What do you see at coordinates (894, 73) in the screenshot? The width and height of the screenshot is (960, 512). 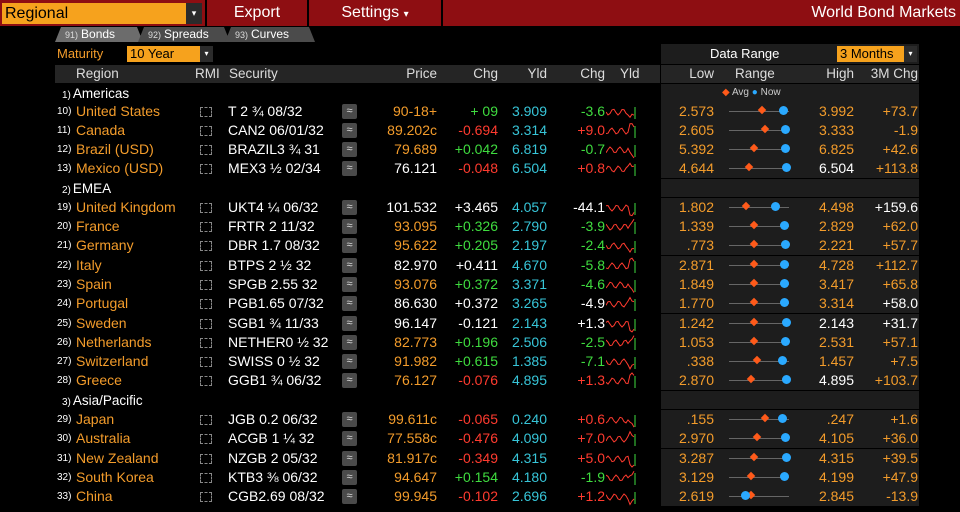 I see `col-3m-chg: 3M Chg` at bounding box center [894, 73].